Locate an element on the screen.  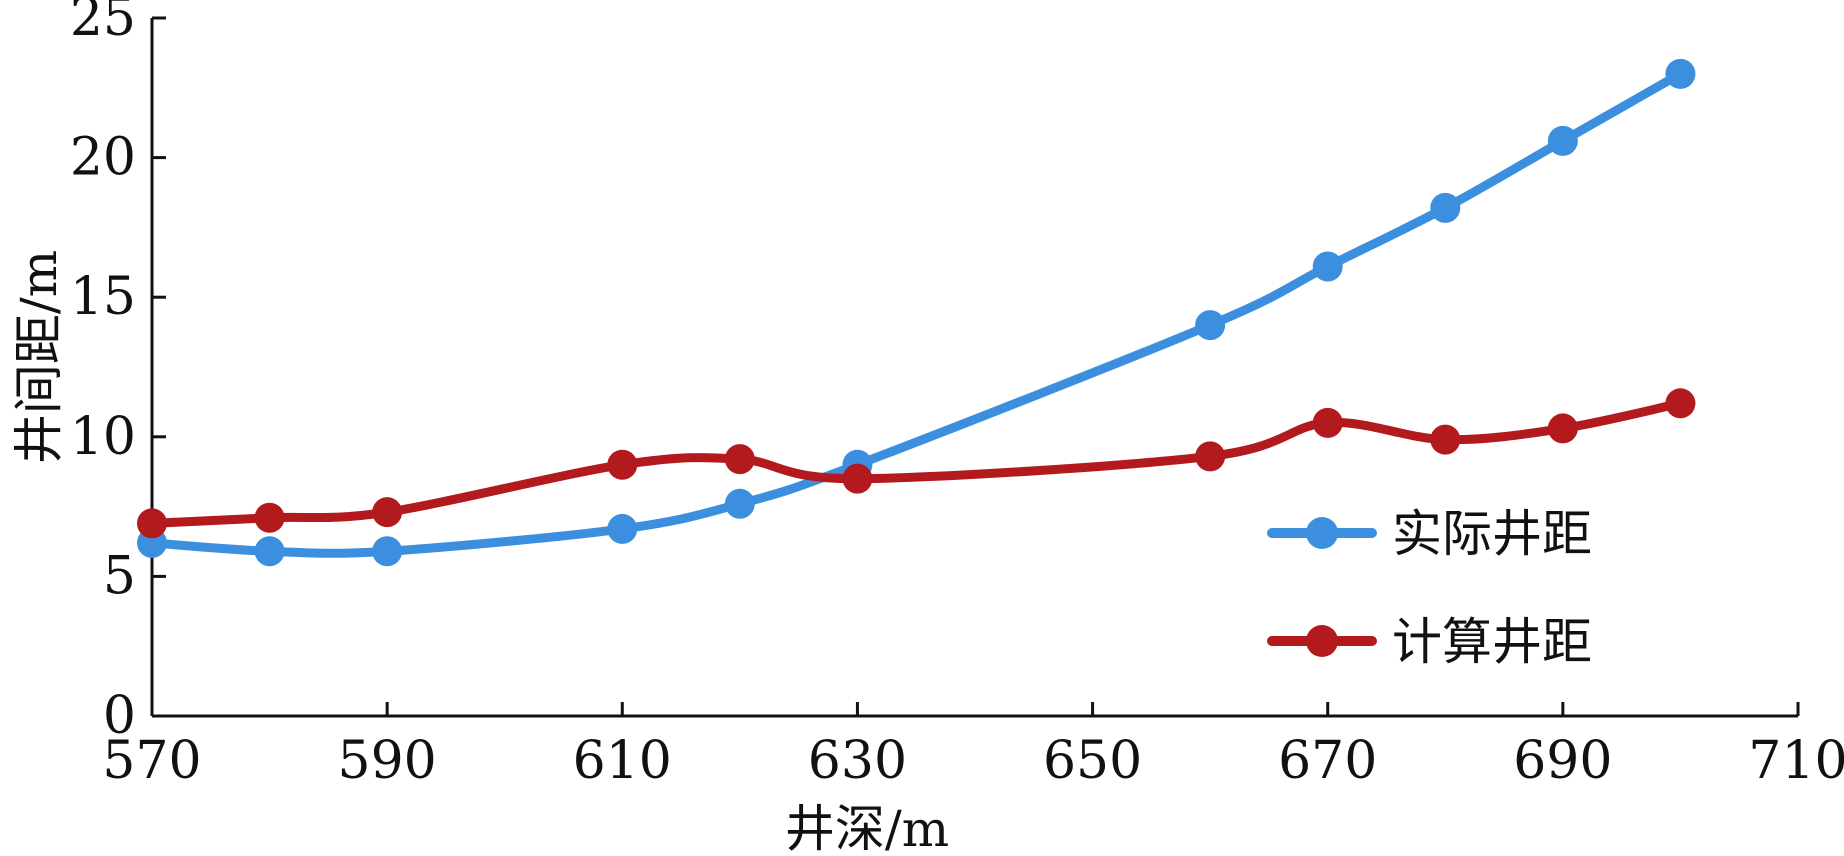
y-tick-label: 10 is located at coordinates (103, 437).